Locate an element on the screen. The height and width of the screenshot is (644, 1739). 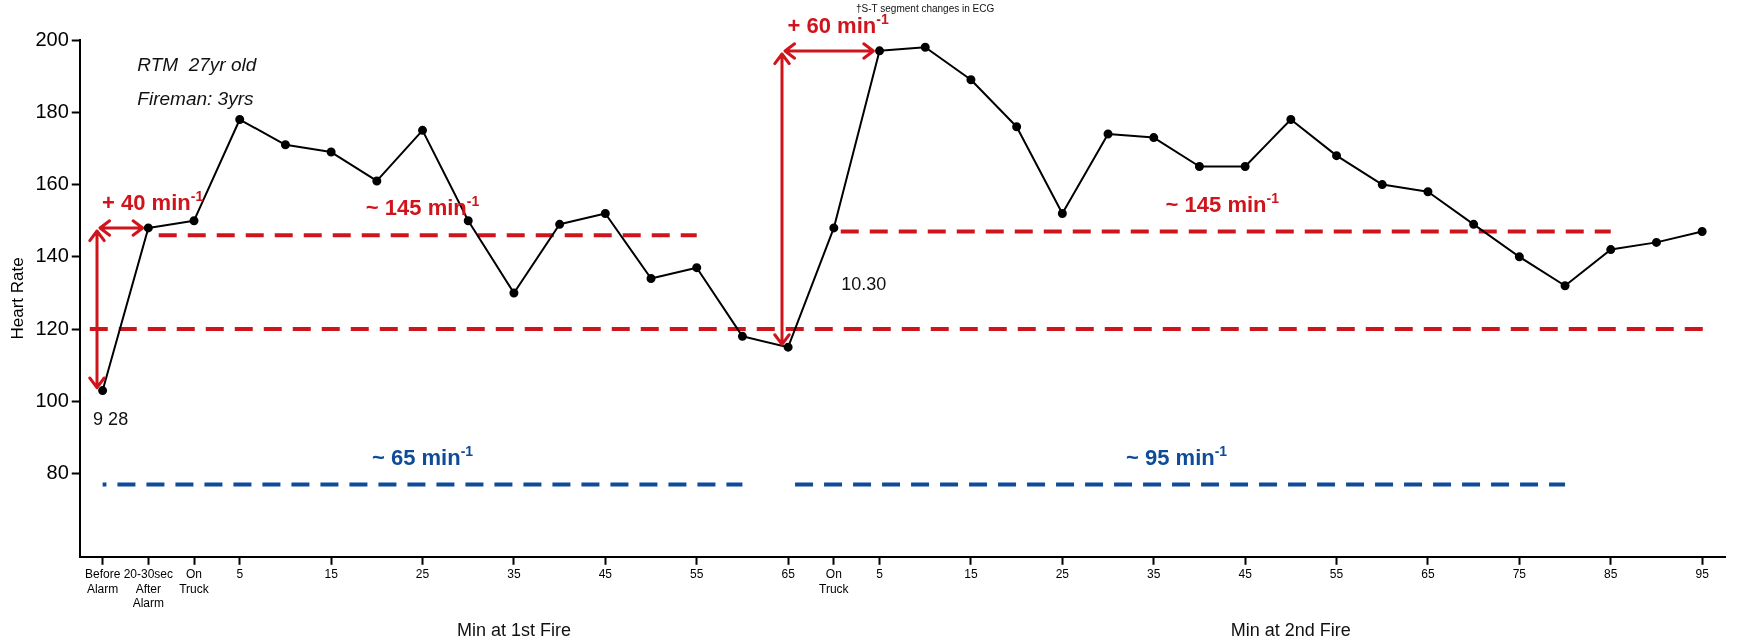
annotation: 9 28 is located at coordinates (111, 418).